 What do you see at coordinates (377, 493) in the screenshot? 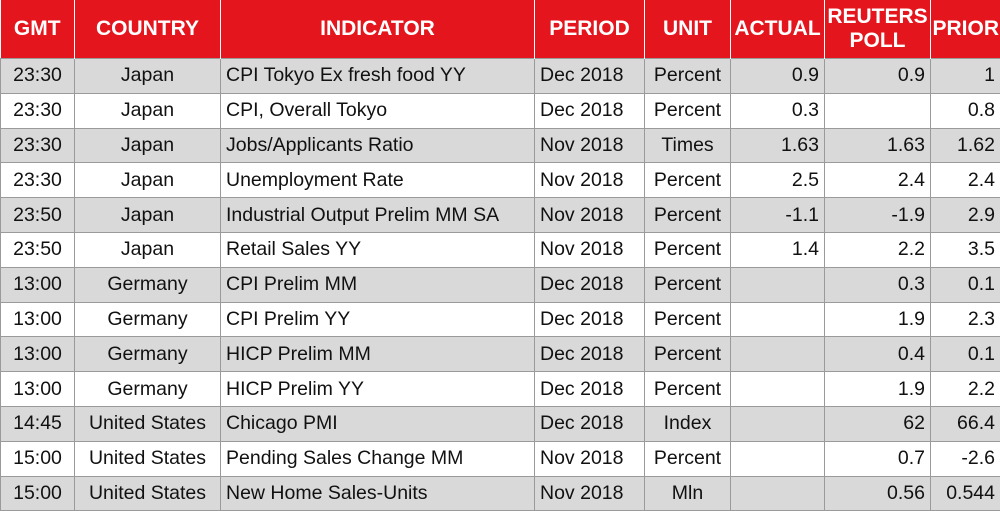
I see `cell-indicator: New Home Sales-Units` at bounding box center [377, 493].